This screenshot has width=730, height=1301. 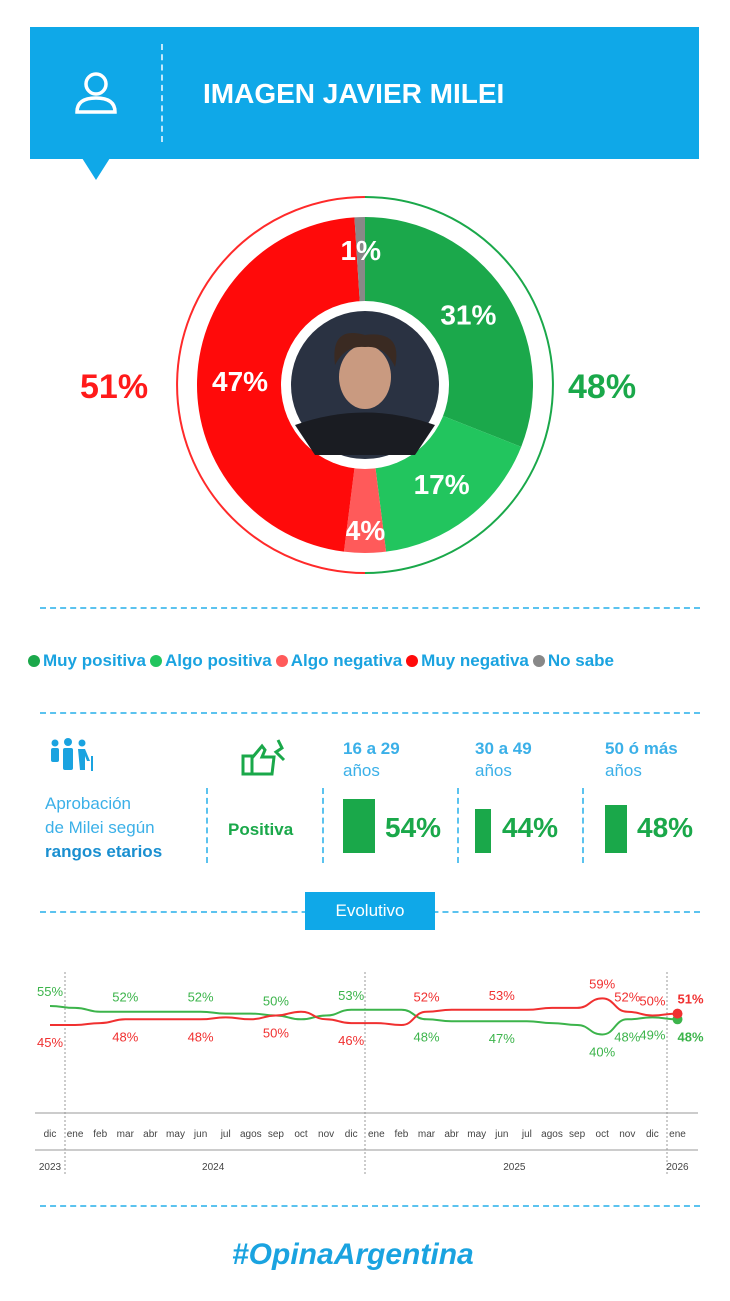 What do you see at coordinates (213, 1167) in the screenshot?
I see `year-label: 2024` at bounding box center [213, 1167].